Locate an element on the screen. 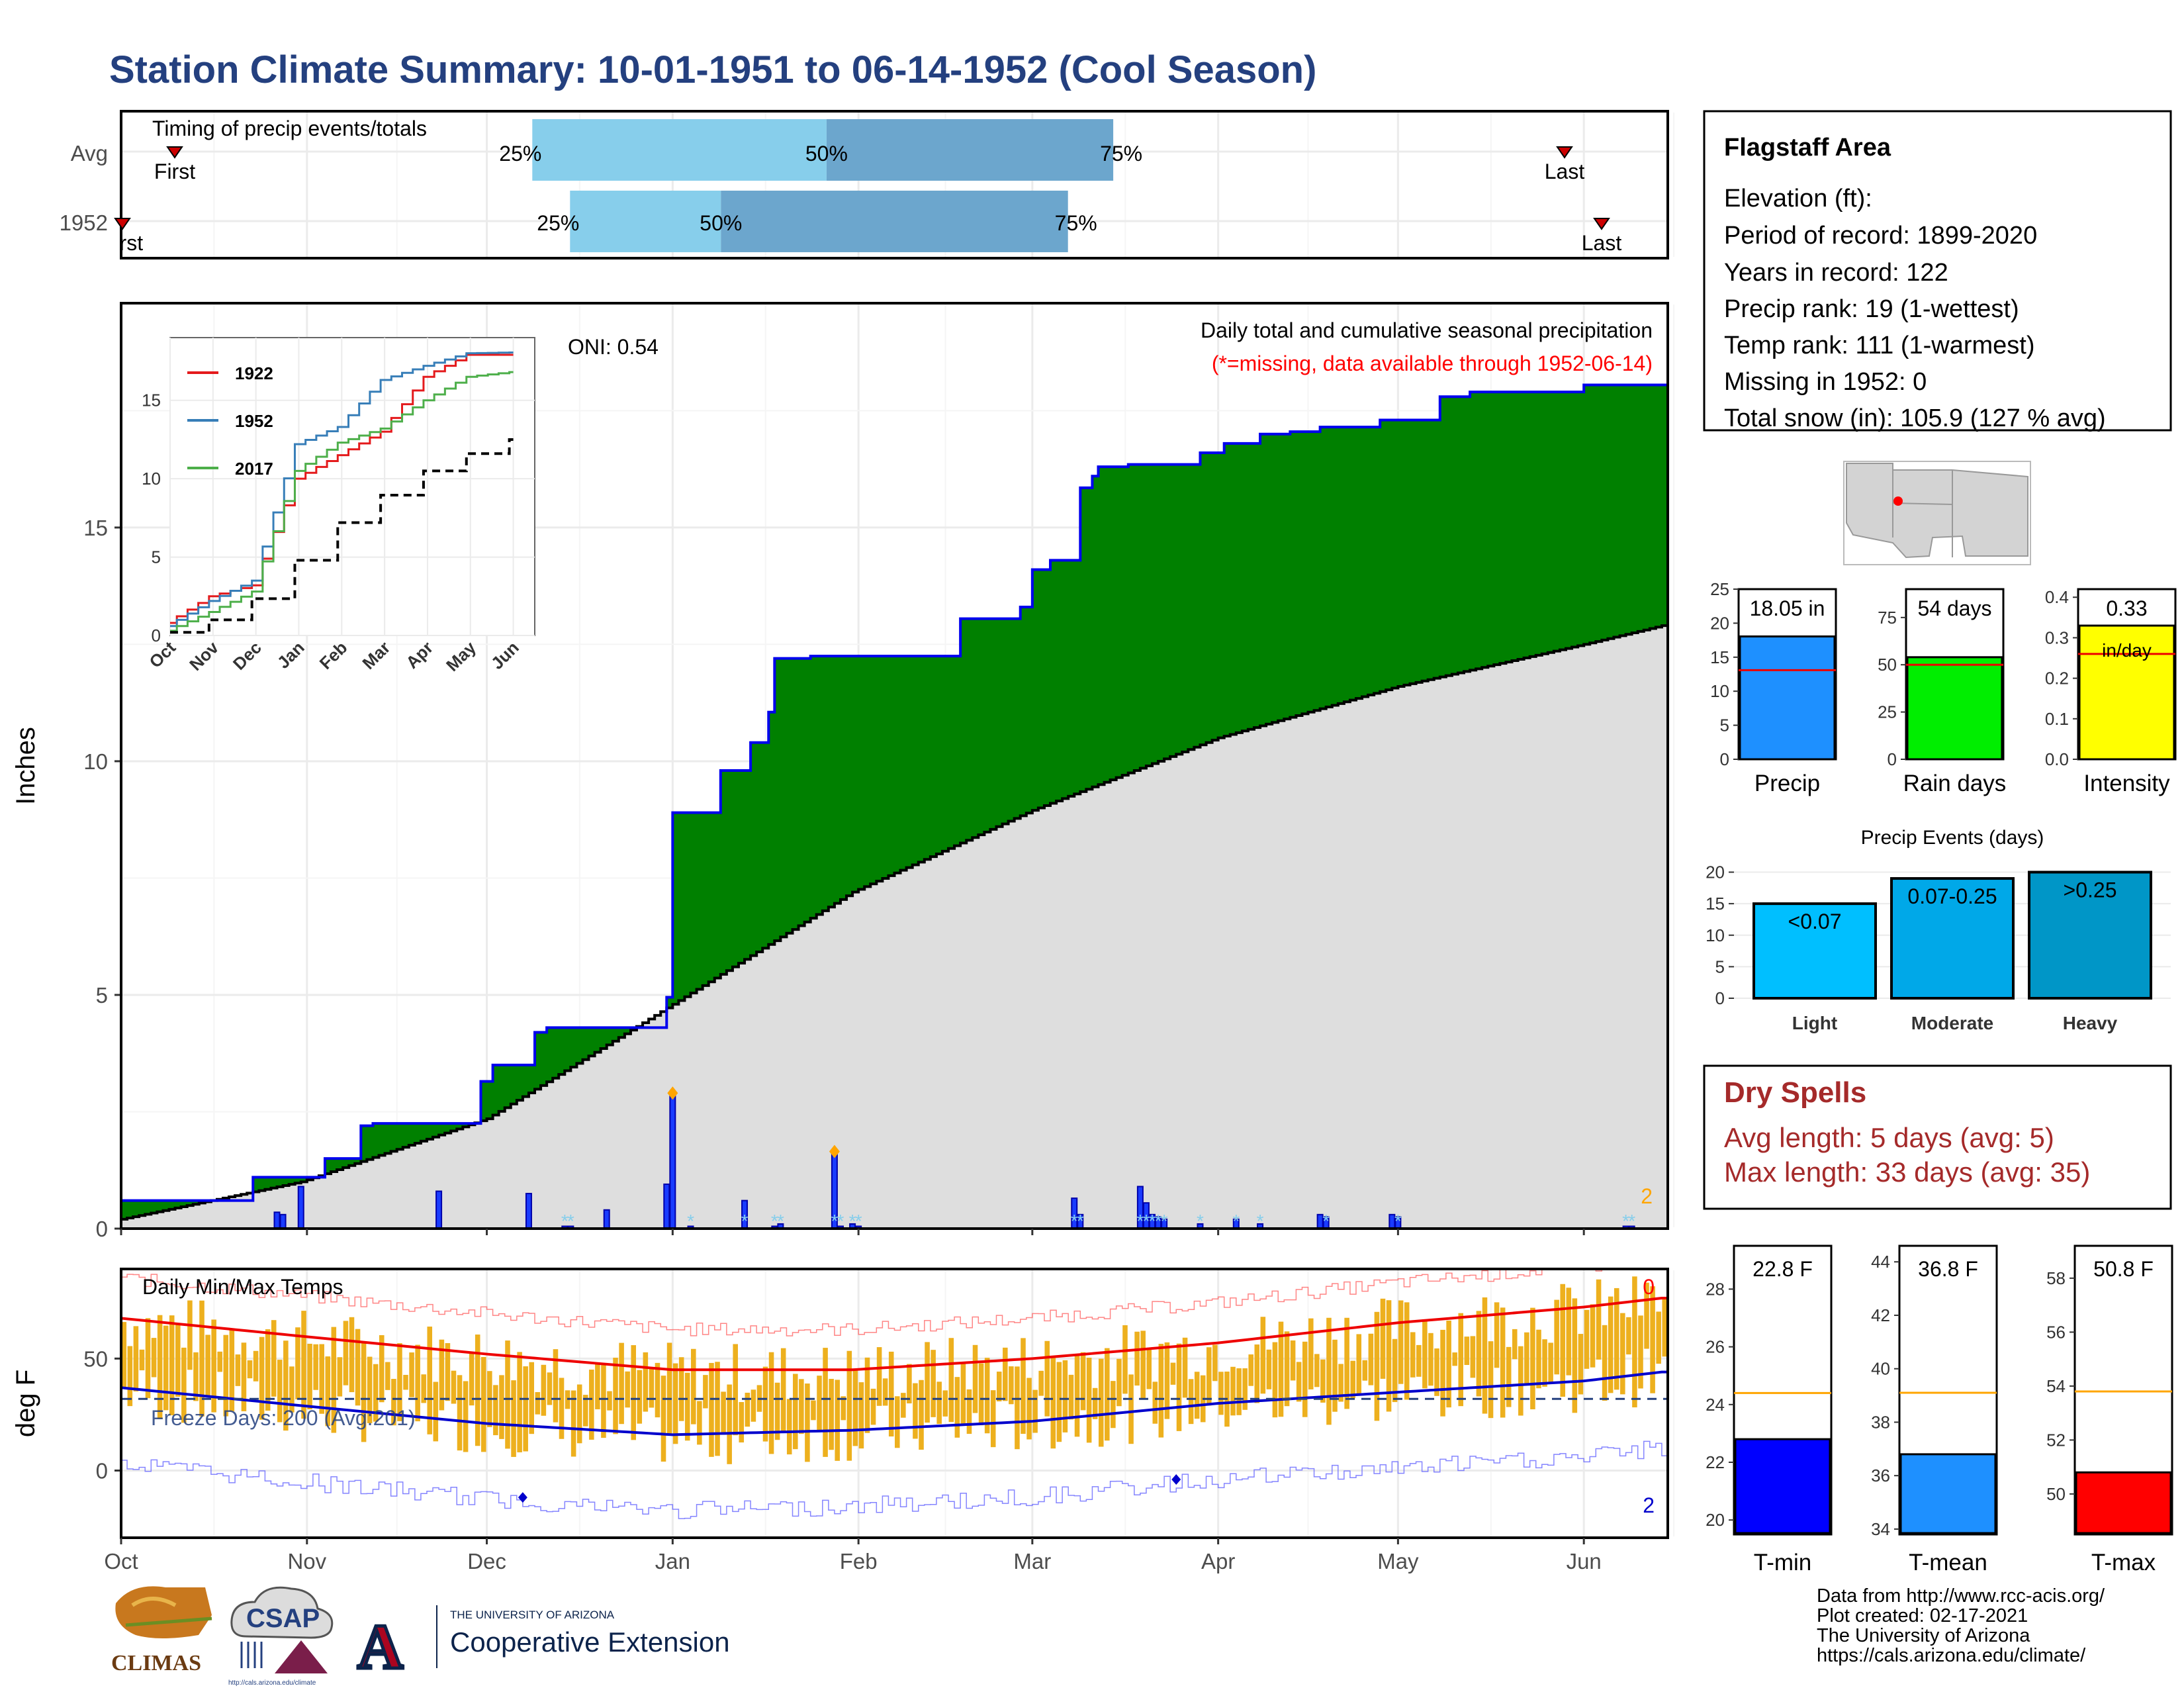 This screenshot has width=2184, height=1688. uofa-extension-text: Cooperative Extension is located at coordinates (590, 1642).